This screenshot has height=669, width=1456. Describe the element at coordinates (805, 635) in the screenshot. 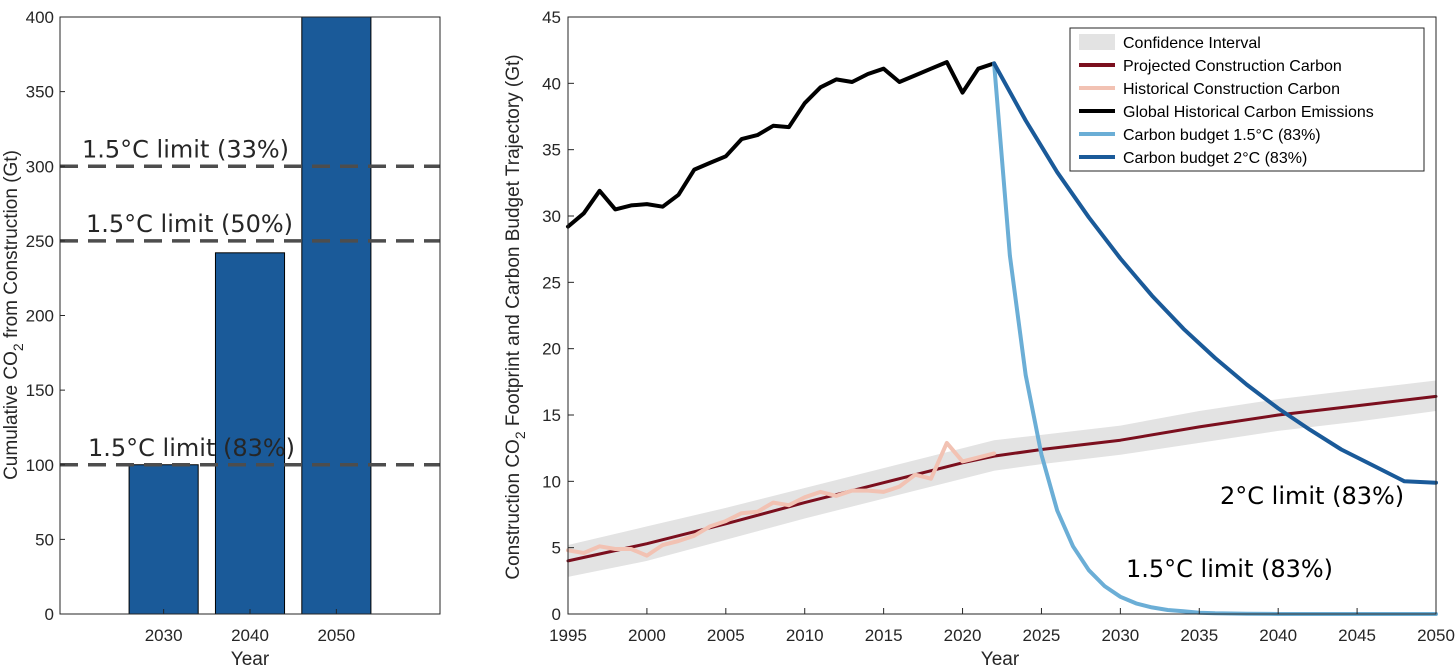

I see `right-xtick-label: 2010` at that location.